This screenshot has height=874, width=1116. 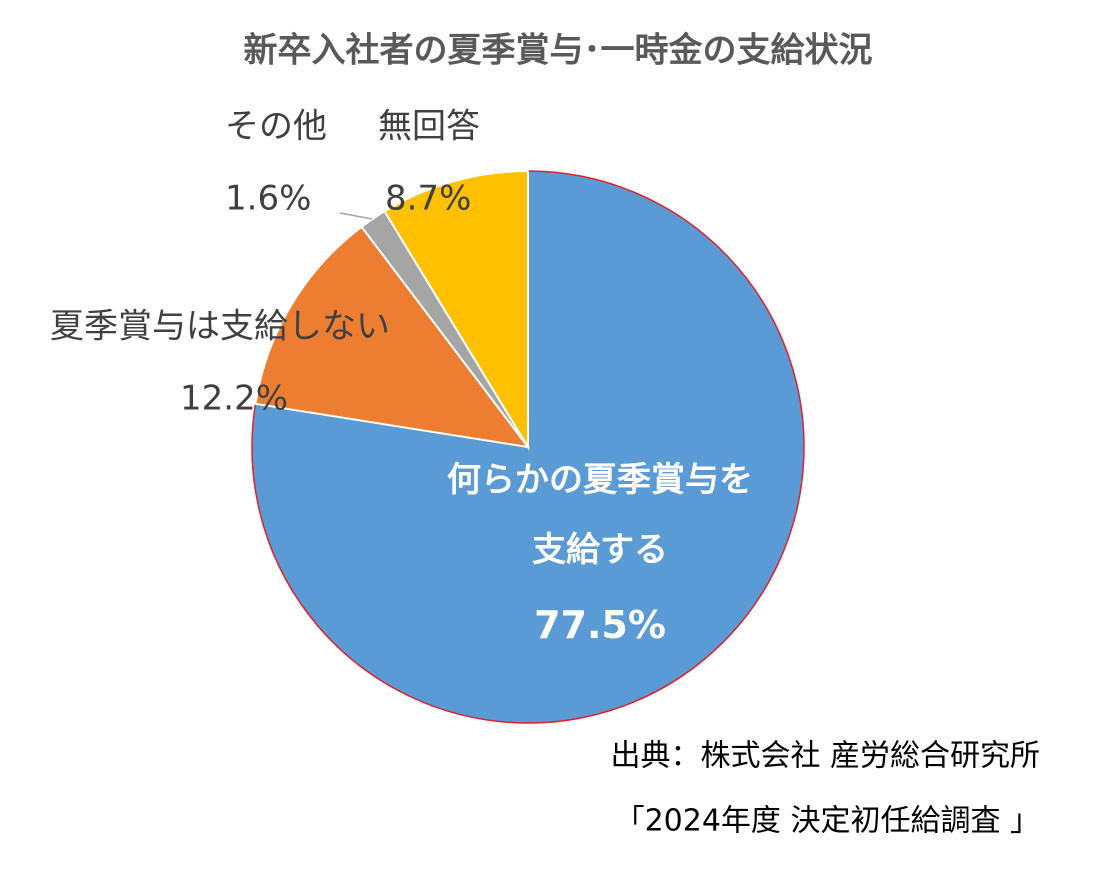 I want to click on category-label: 無回答, so click(x=429, y=127).